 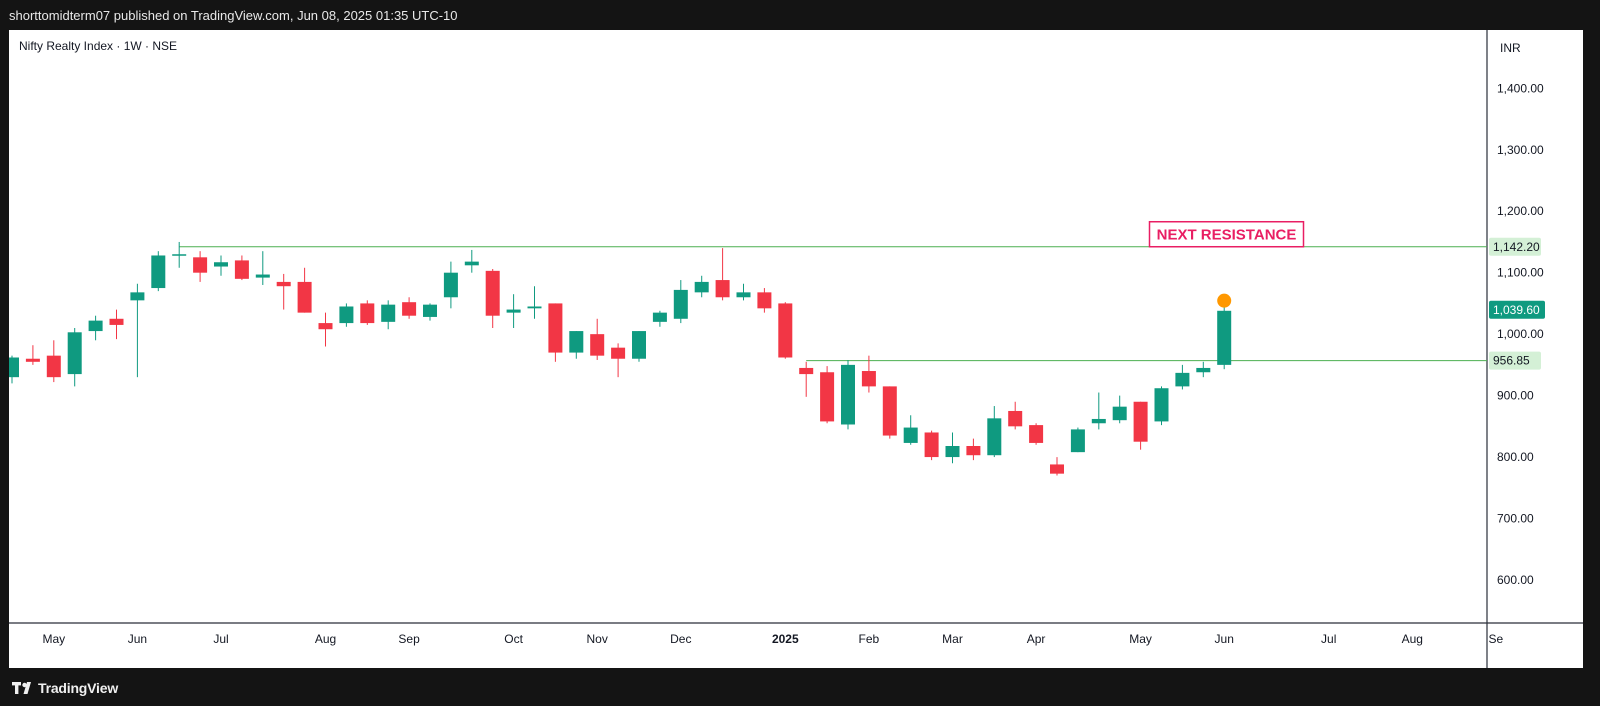 I want to click on y-tick-label: 1,200.00, so click(x=1520, y=211).